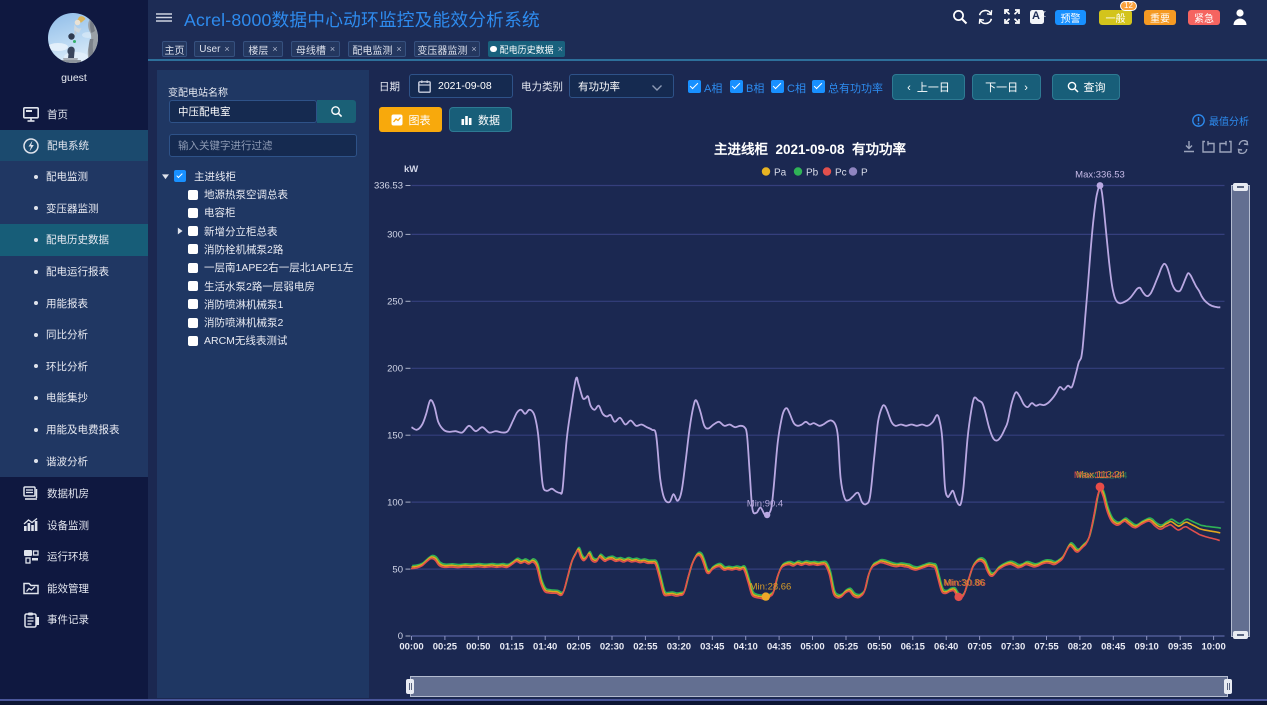 This screenshot has height=705, width=1267. Describe the element at coordinates (1180, 647) in the screenshot. I see `svg-text: 09:35` at that location.